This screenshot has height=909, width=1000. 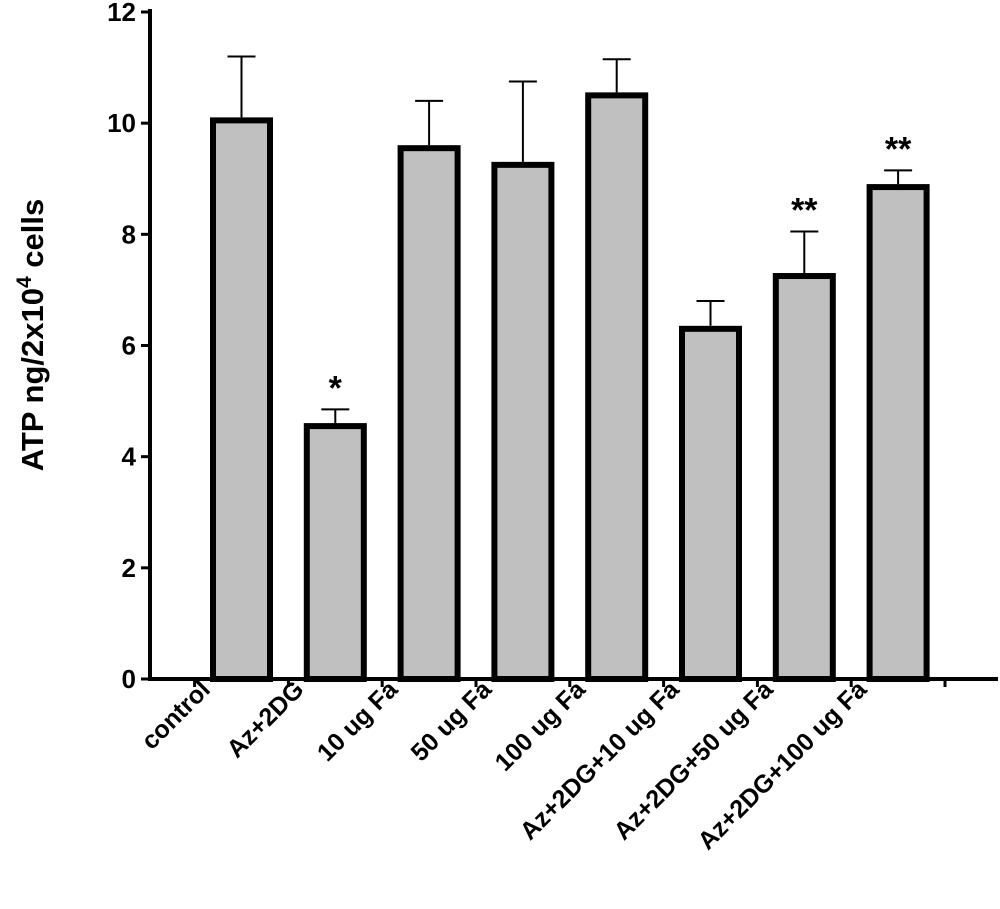 I want to click on y-tick-label: 2, so click(x=129, y=568).